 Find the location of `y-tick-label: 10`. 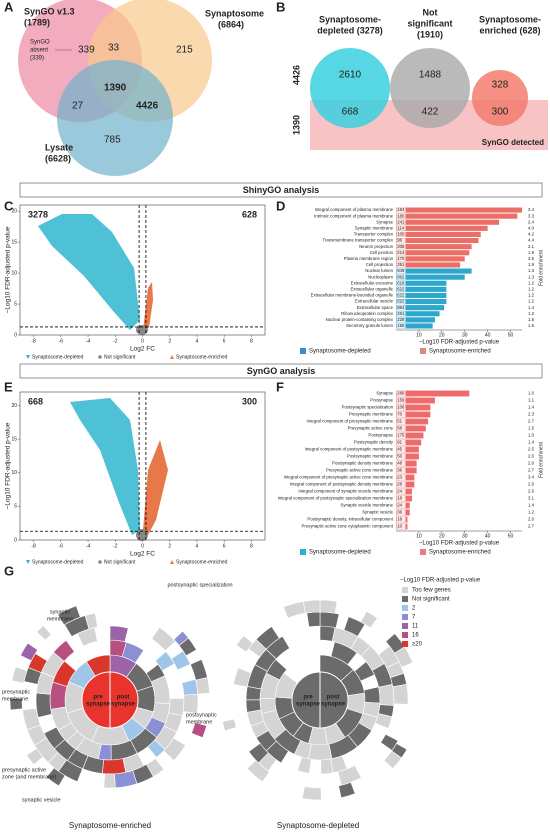

y-tick-label: 10 is located at coordinates (14, 273).